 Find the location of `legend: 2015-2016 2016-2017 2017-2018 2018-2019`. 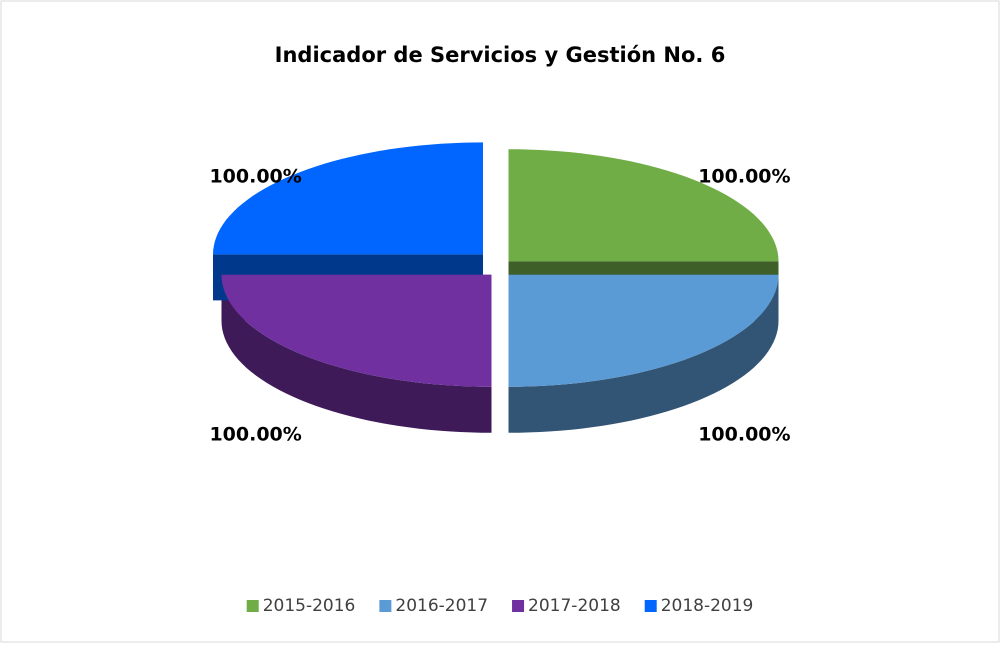

legend: 2015-2016 2016-2017 2017-2018 2018-2019 is located at coordinates (500, 606).